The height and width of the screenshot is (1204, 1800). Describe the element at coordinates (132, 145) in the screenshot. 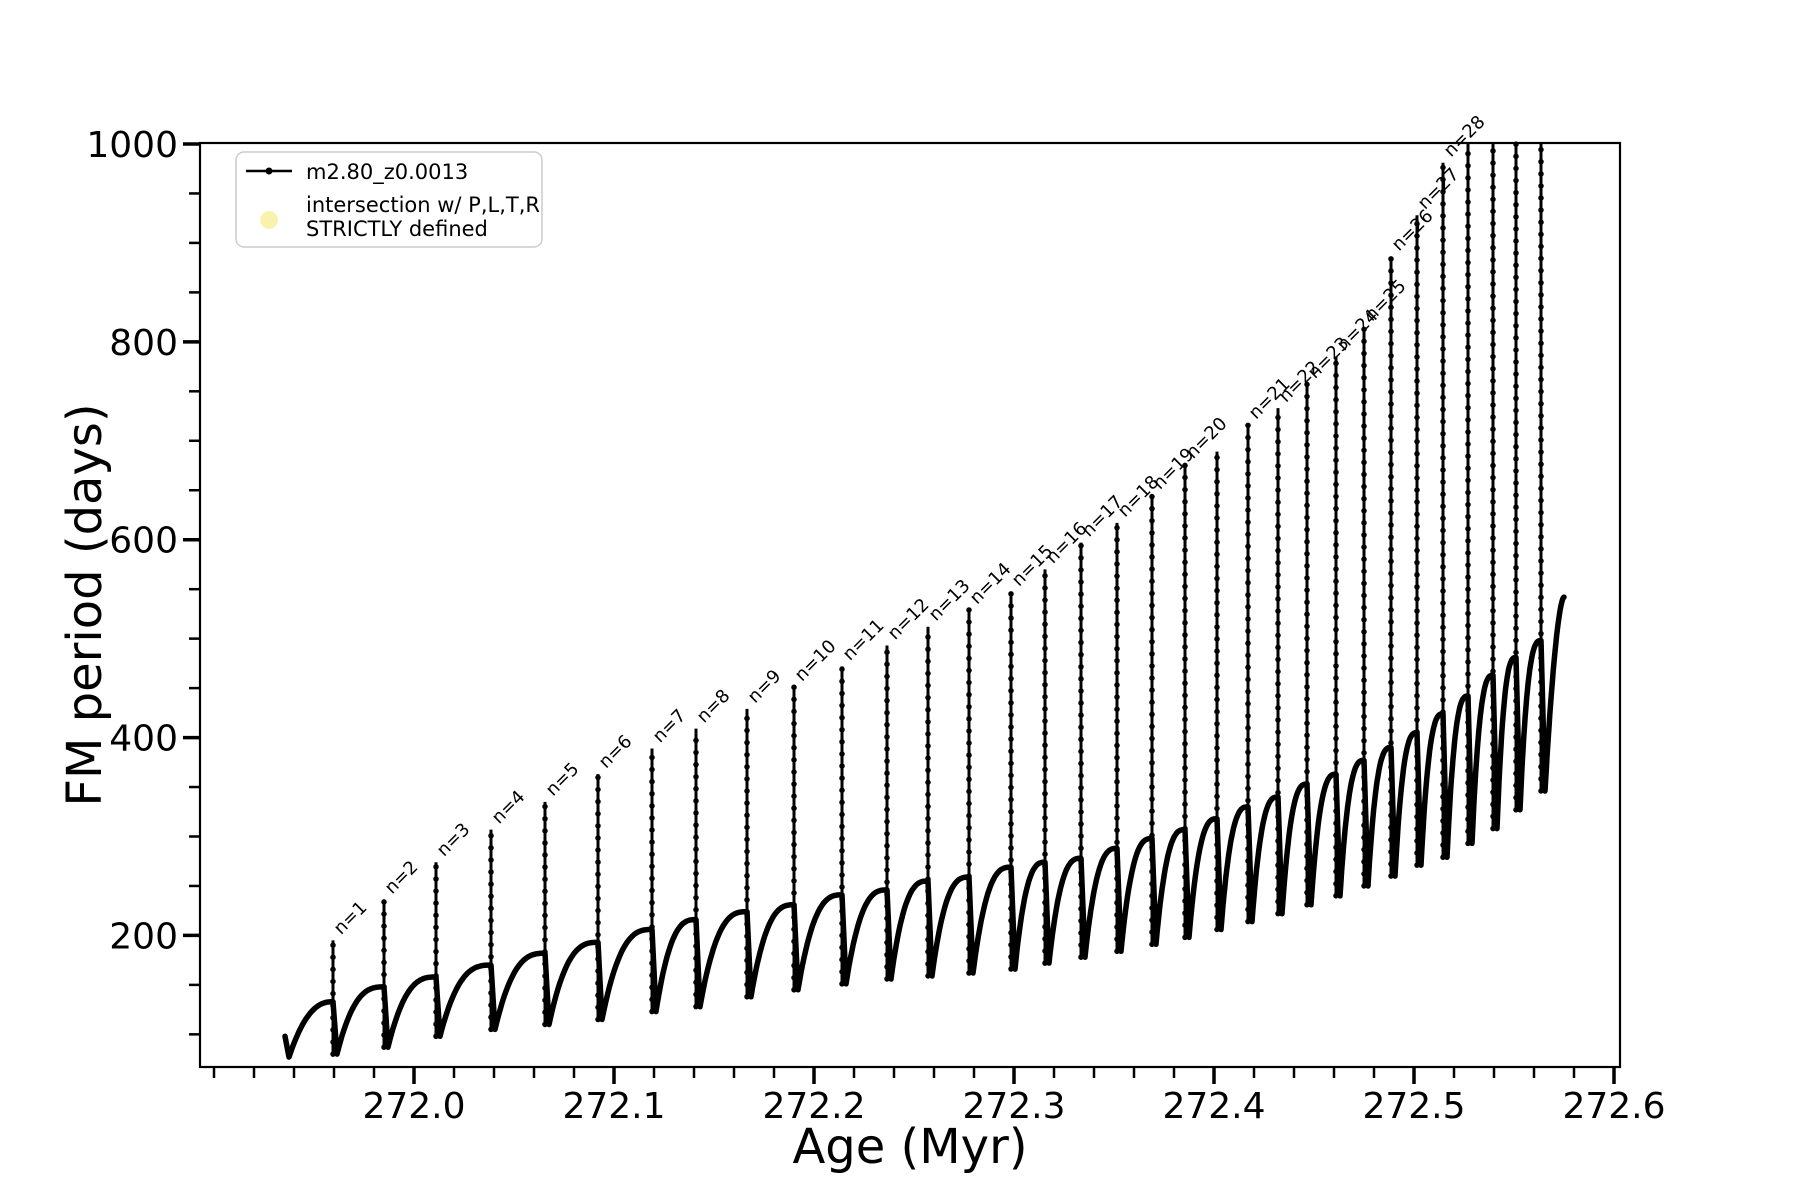

I see `y-tick-label: 1000` at that location.